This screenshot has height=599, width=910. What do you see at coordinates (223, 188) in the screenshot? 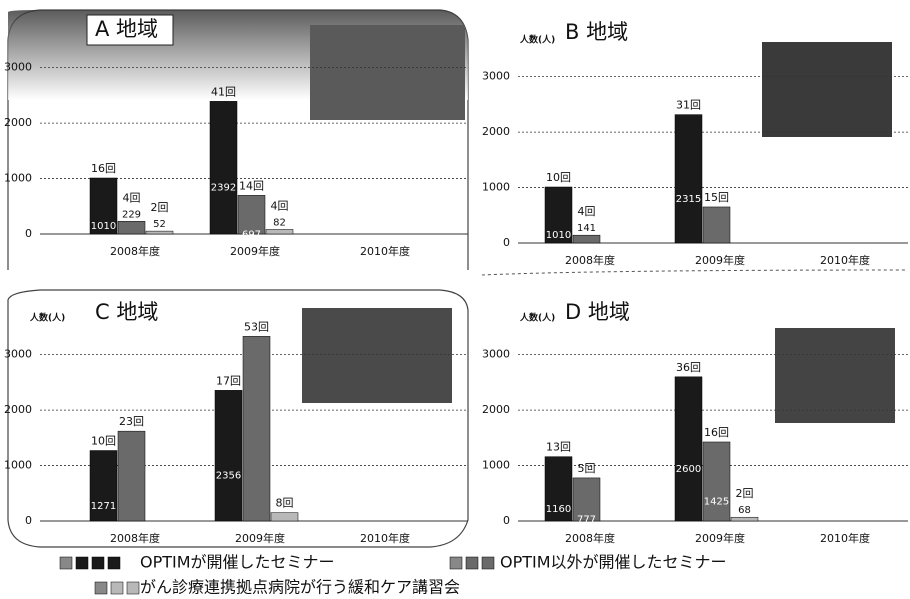
I see `value-label: 2392` at bounding box center [223, 188].